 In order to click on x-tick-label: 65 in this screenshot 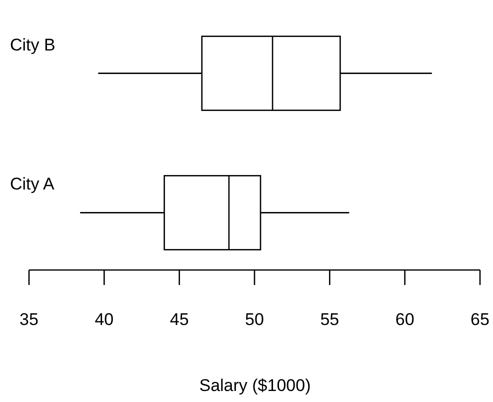, I will do `click(480, 319)`.